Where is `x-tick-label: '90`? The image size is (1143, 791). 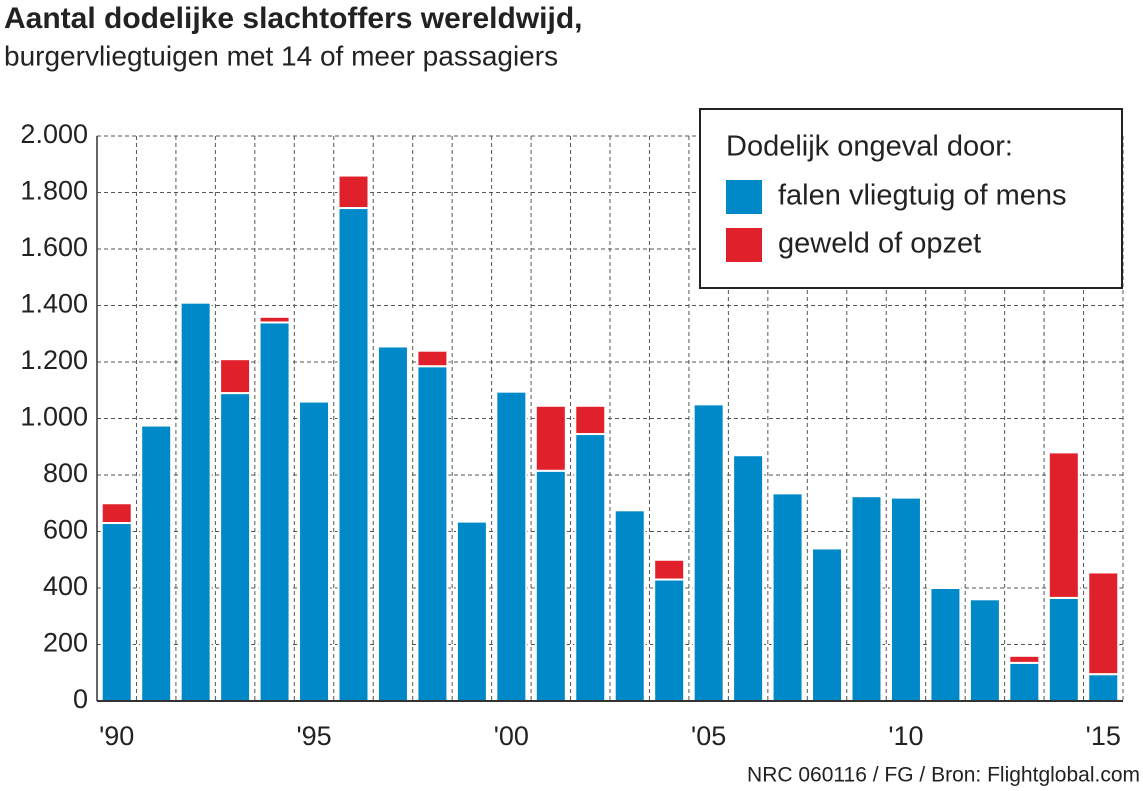
x-tick-label: '90 is located at coordinates (116, 736).